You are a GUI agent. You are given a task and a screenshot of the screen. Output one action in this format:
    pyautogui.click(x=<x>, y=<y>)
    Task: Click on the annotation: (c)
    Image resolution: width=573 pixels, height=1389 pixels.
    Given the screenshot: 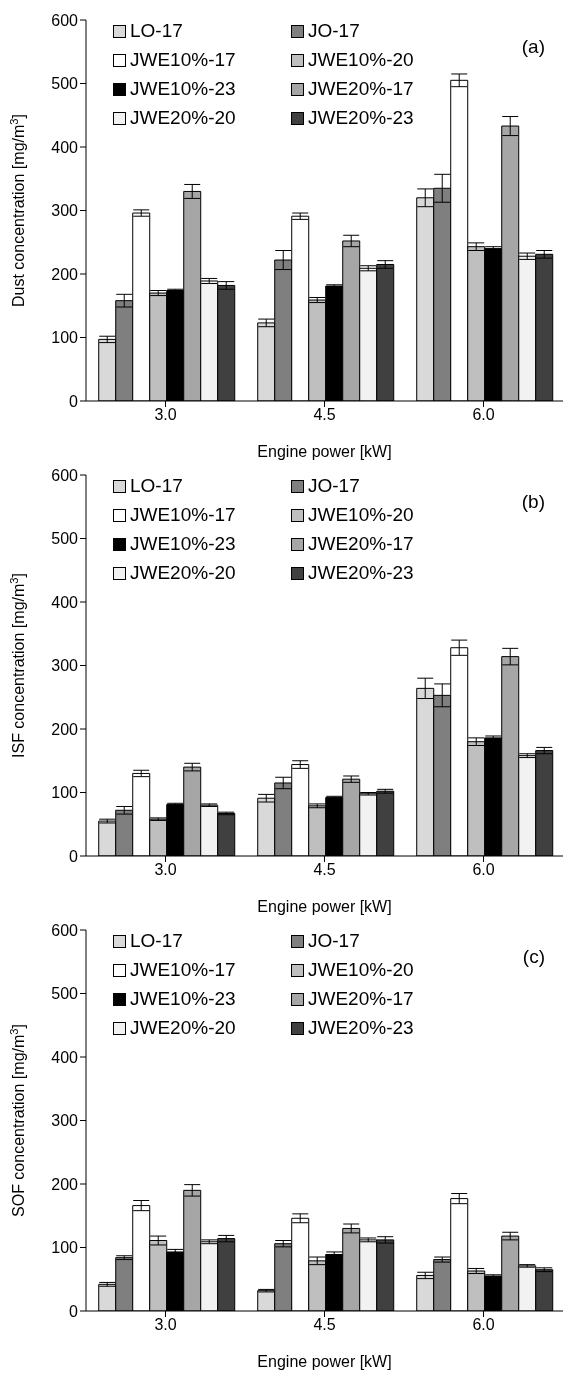 What is the action you would take?
    pyautogui.click(x=533, y=957)
    